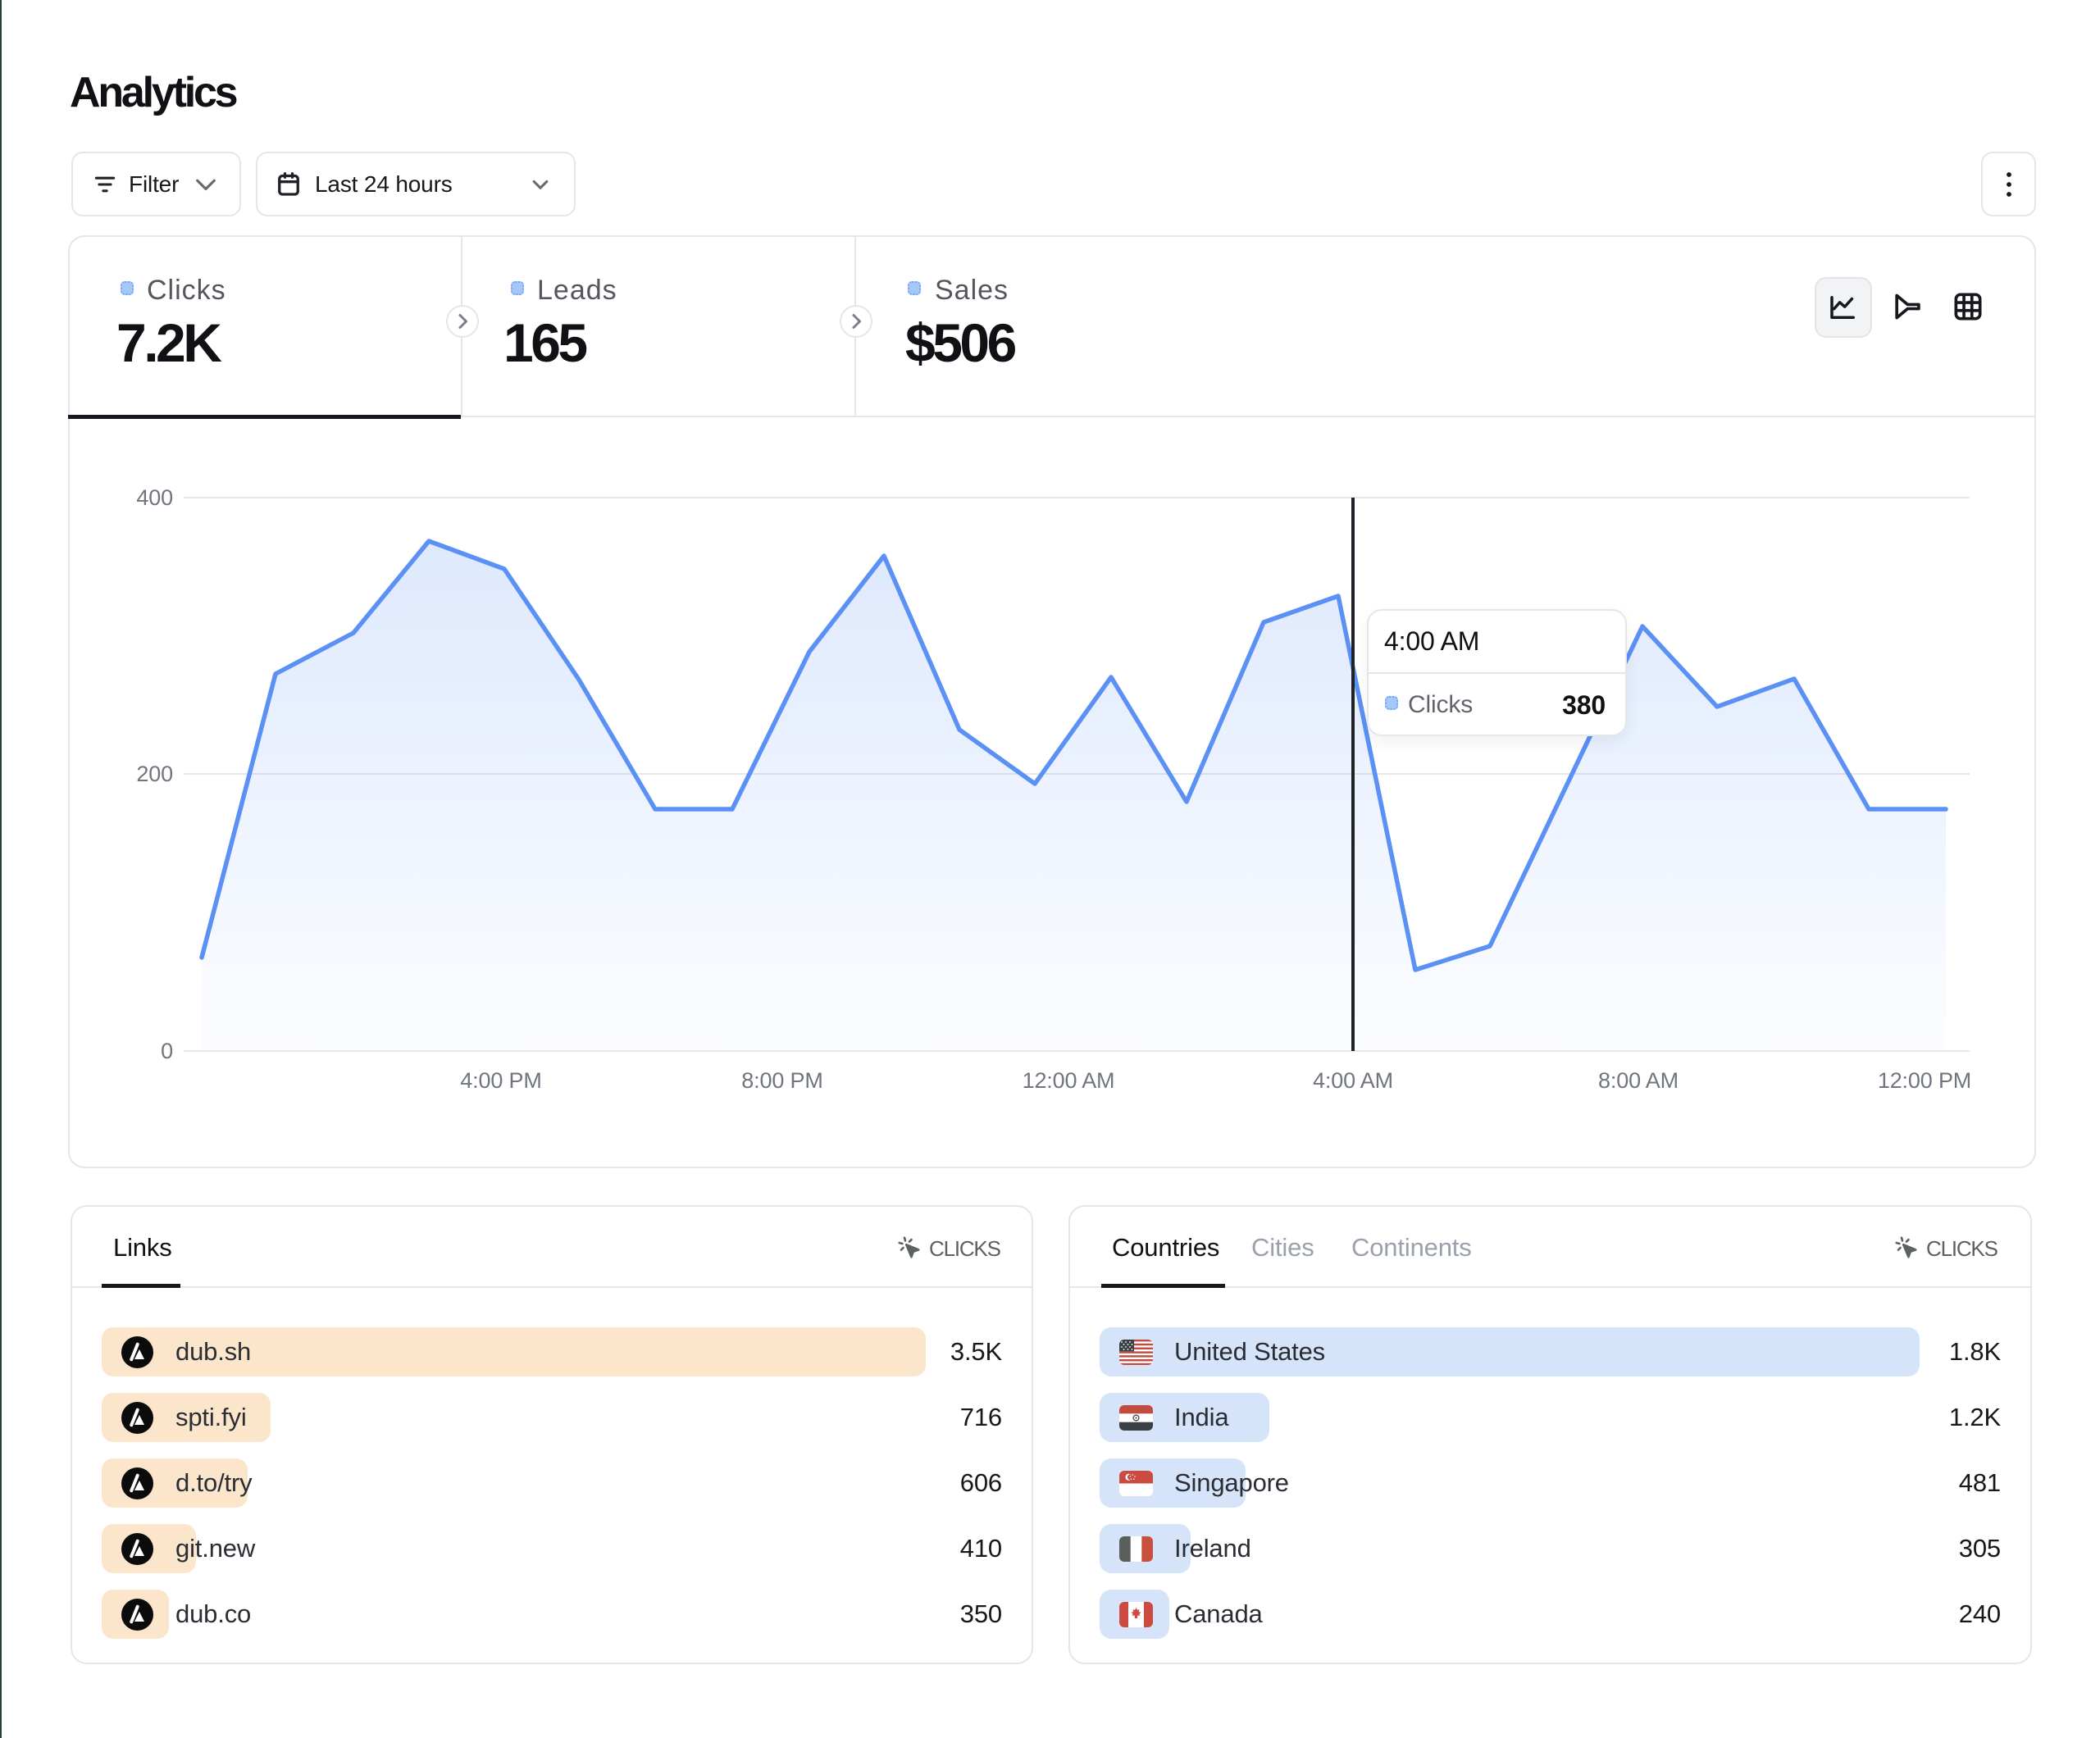  I want to click on svg-text: 8:00 PM, so click(781, 1080).